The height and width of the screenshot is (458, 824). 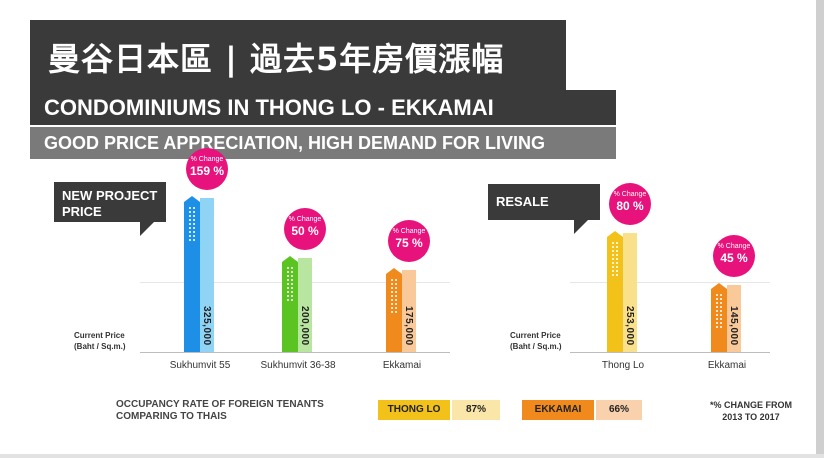 What do you see at coordinates (171, 416) in the screenshot?
I see `occupancy-title-line2: COMPARING TO THAIS` at bounding box center [171, 416].